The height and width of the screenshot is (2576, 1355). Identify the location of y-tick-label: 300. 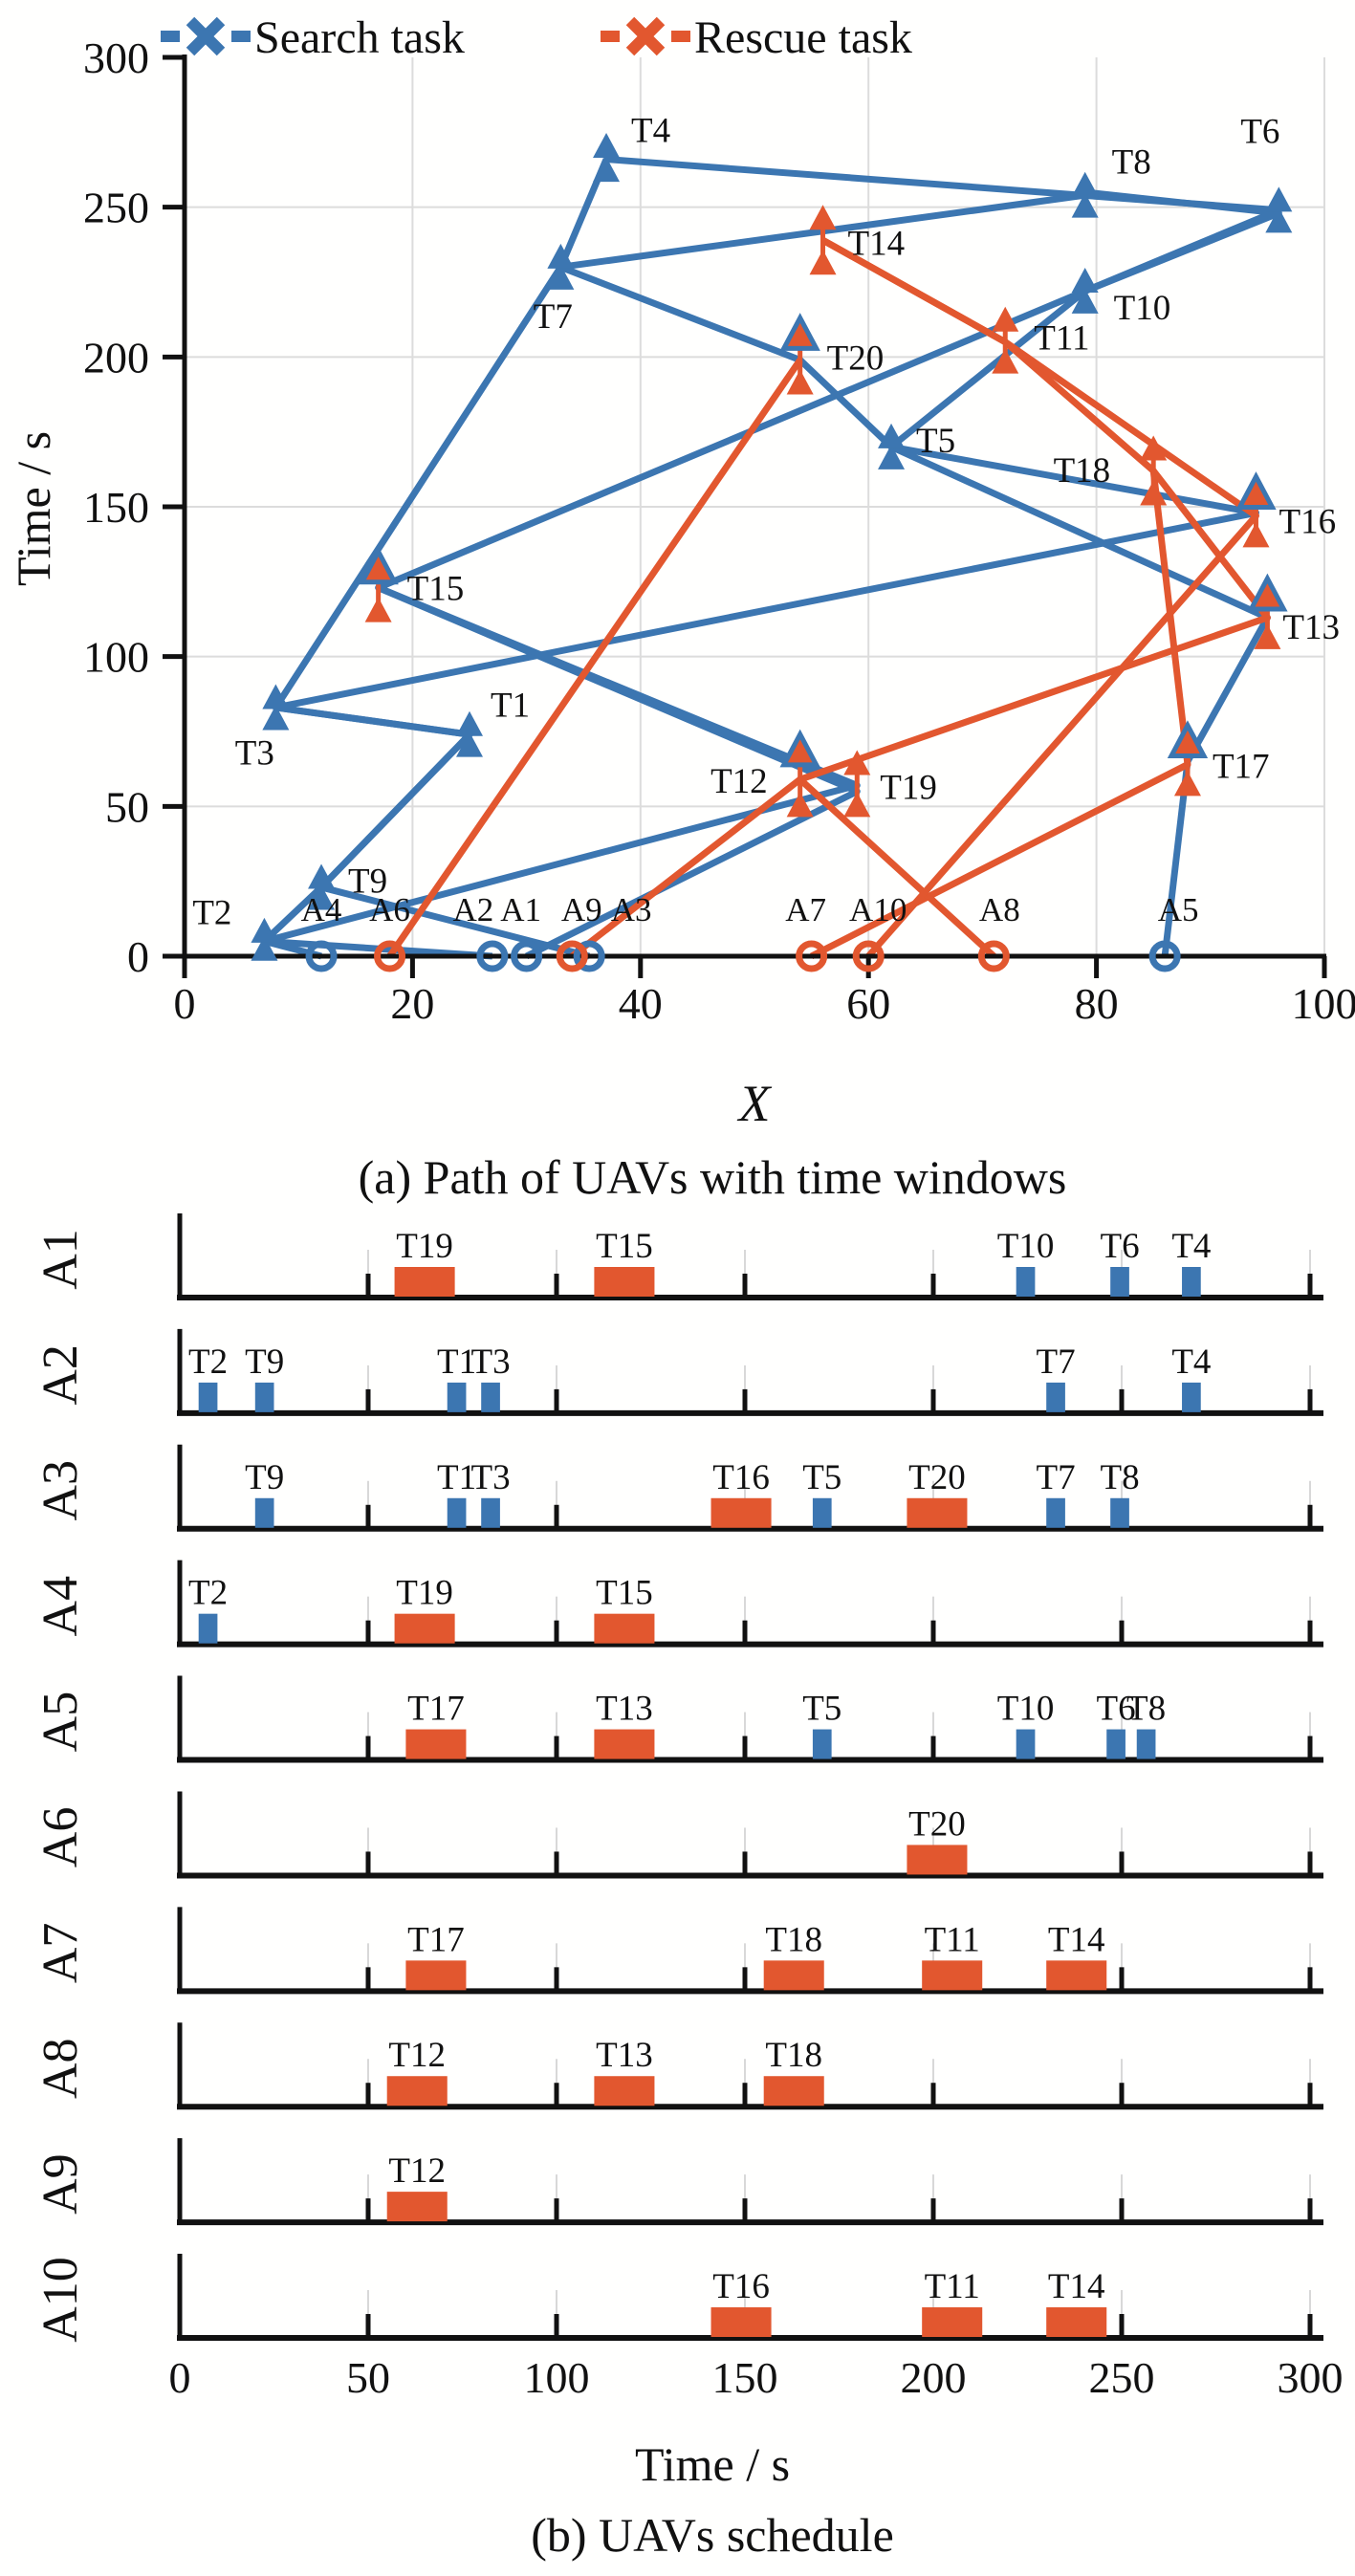
(116, 57).